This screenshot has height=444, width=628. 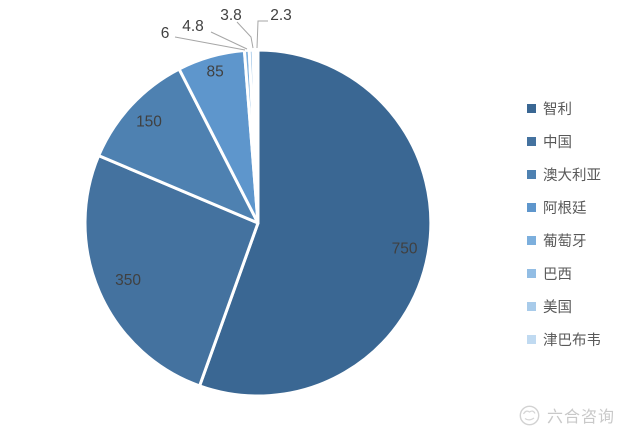 What do you see at coordinates (557, 275) in the screenshot?
I see `legend-label: 巴西` at bounding box center [557, 275].